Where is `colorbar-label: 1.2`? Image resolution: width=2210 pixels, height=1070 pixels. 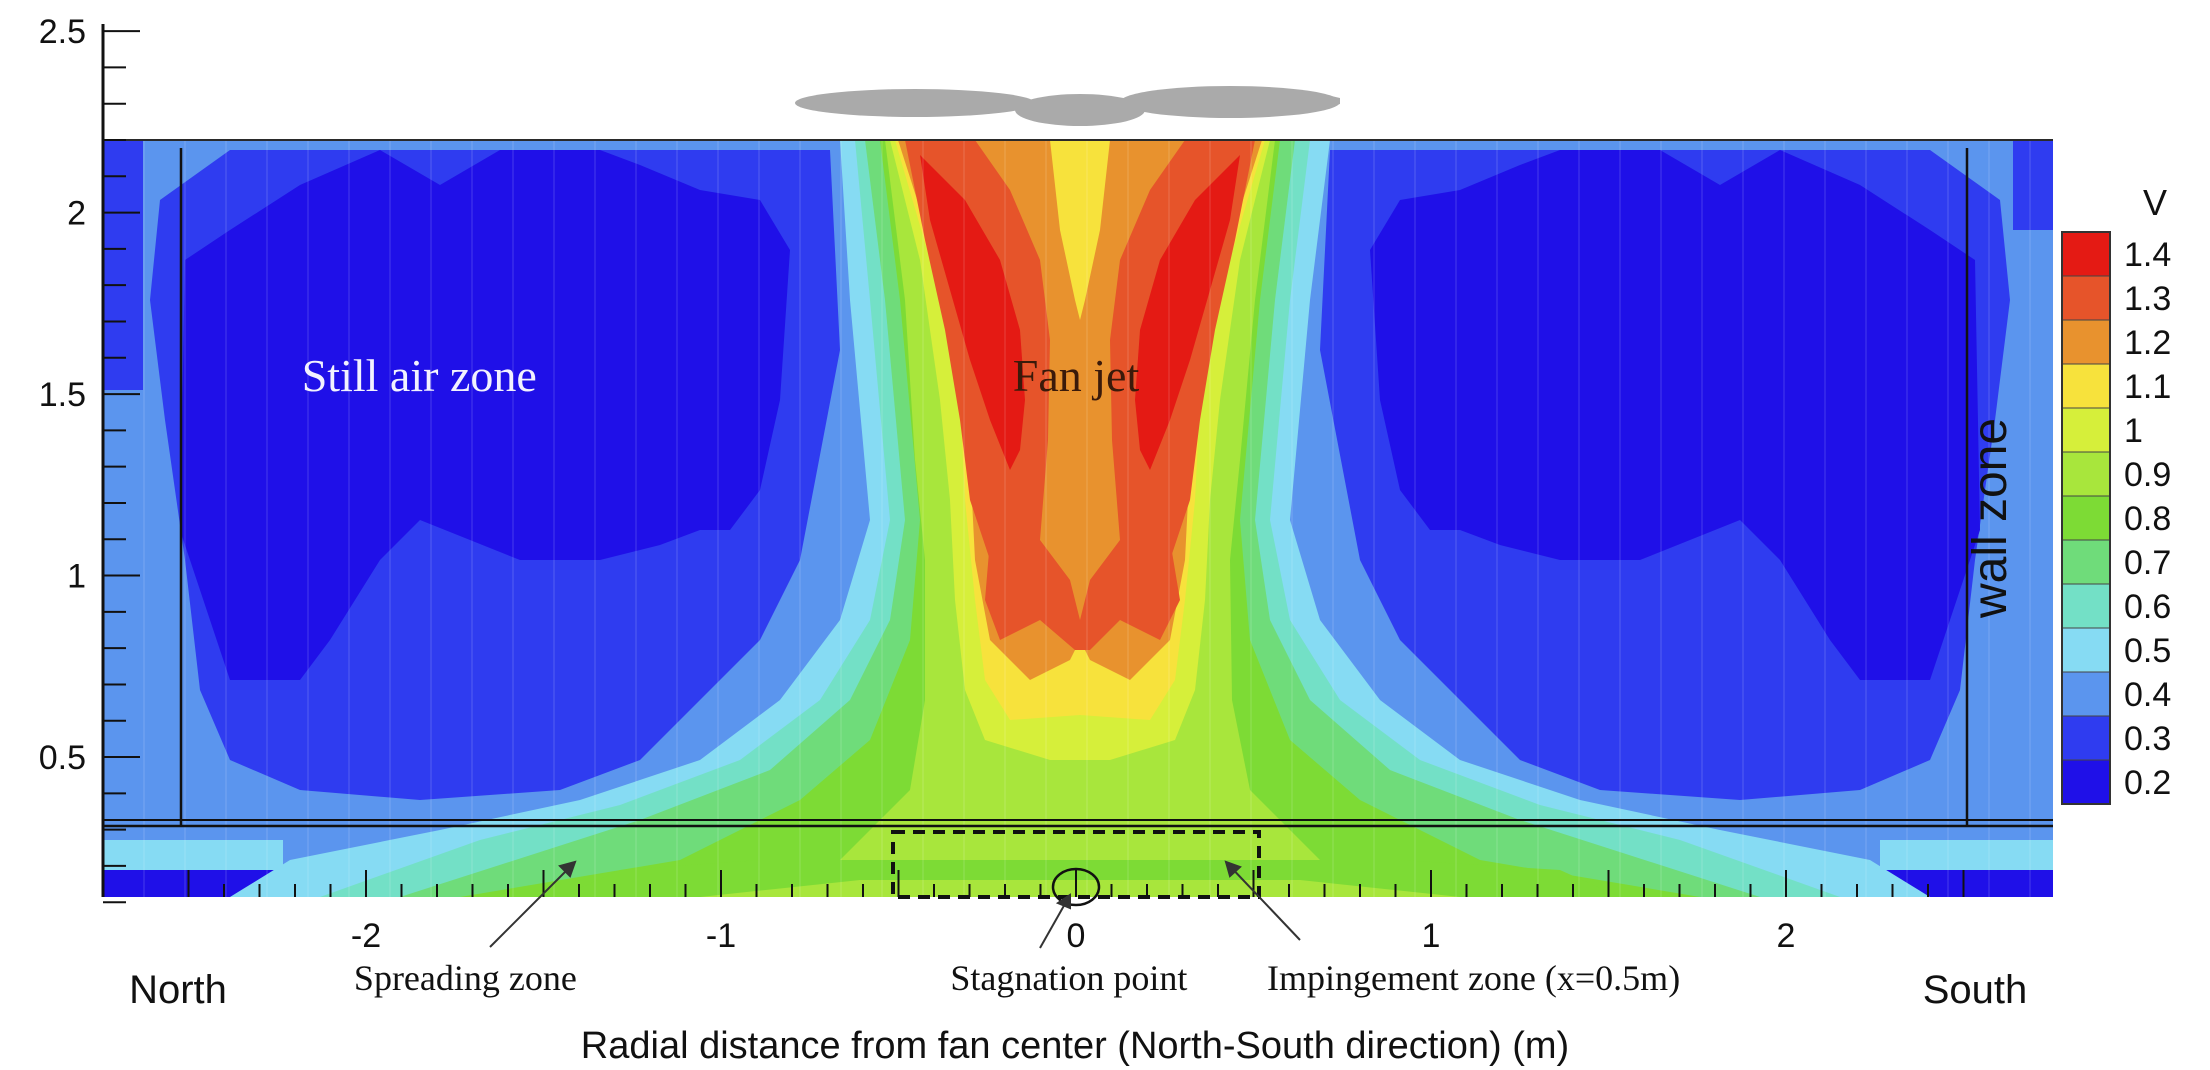 colorbar-label: 1.2 is located at coordinates (2147, 343).